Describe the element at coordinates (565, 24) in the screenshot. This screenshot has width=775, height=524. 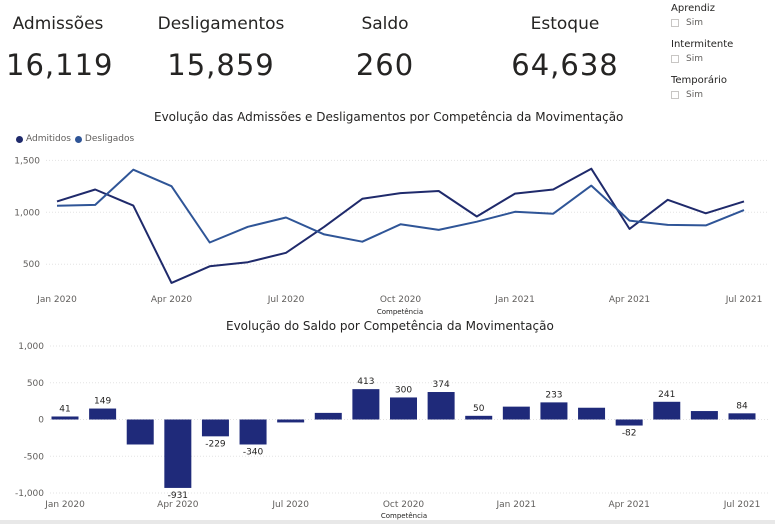
I see `kpi-label: Estoque` at that location.